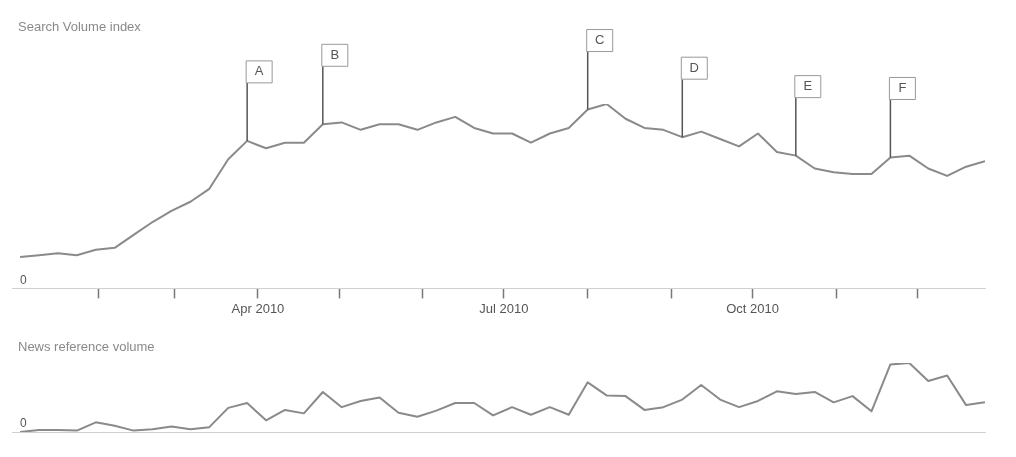  Describe the element at coordinates (86, 346) in the screenshot. I see `chart-title: News reference volume` at that location.